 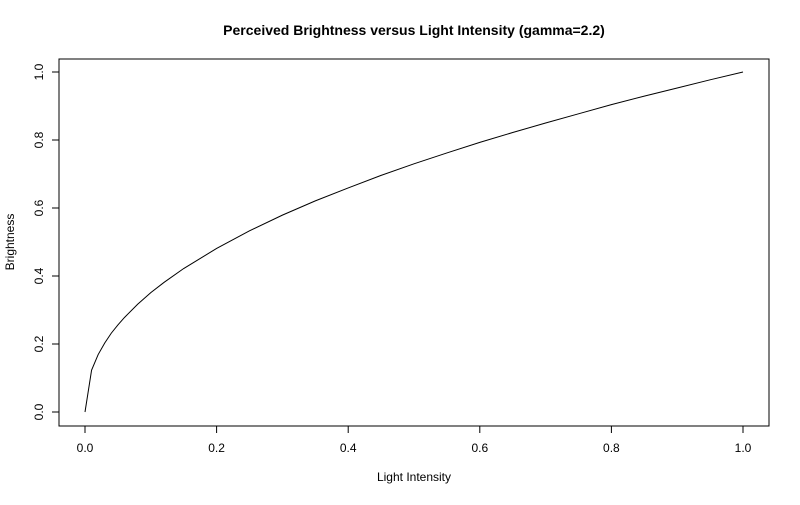 I want to click on x-axis: 0.0 0.2 0.4 0.6 0.8 1.0, so click(x=414, y=440).